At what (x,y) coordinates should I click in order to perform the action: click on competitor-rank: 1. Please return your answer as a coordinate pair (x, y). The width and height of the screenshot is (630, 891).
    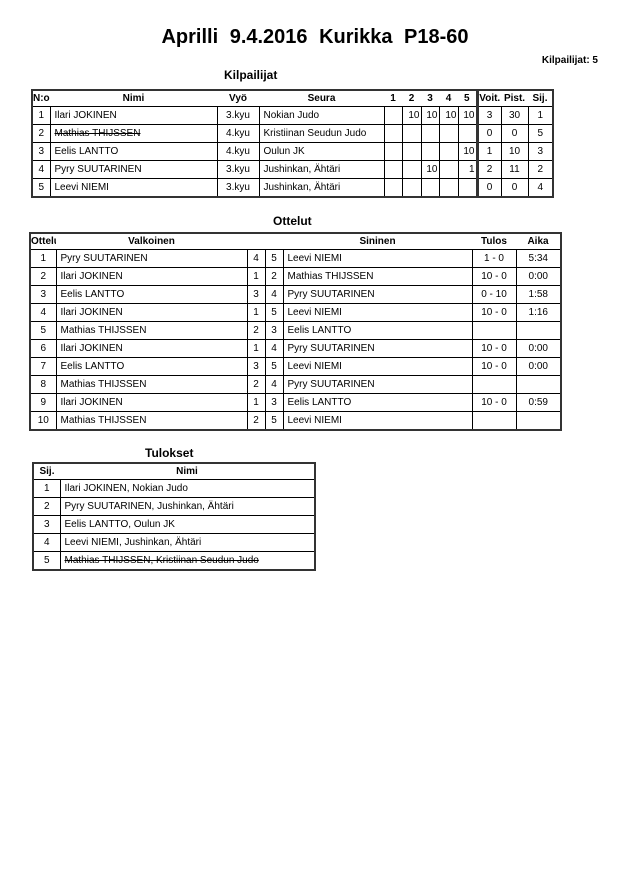
    Looking at the image, I should click on (540, 115).